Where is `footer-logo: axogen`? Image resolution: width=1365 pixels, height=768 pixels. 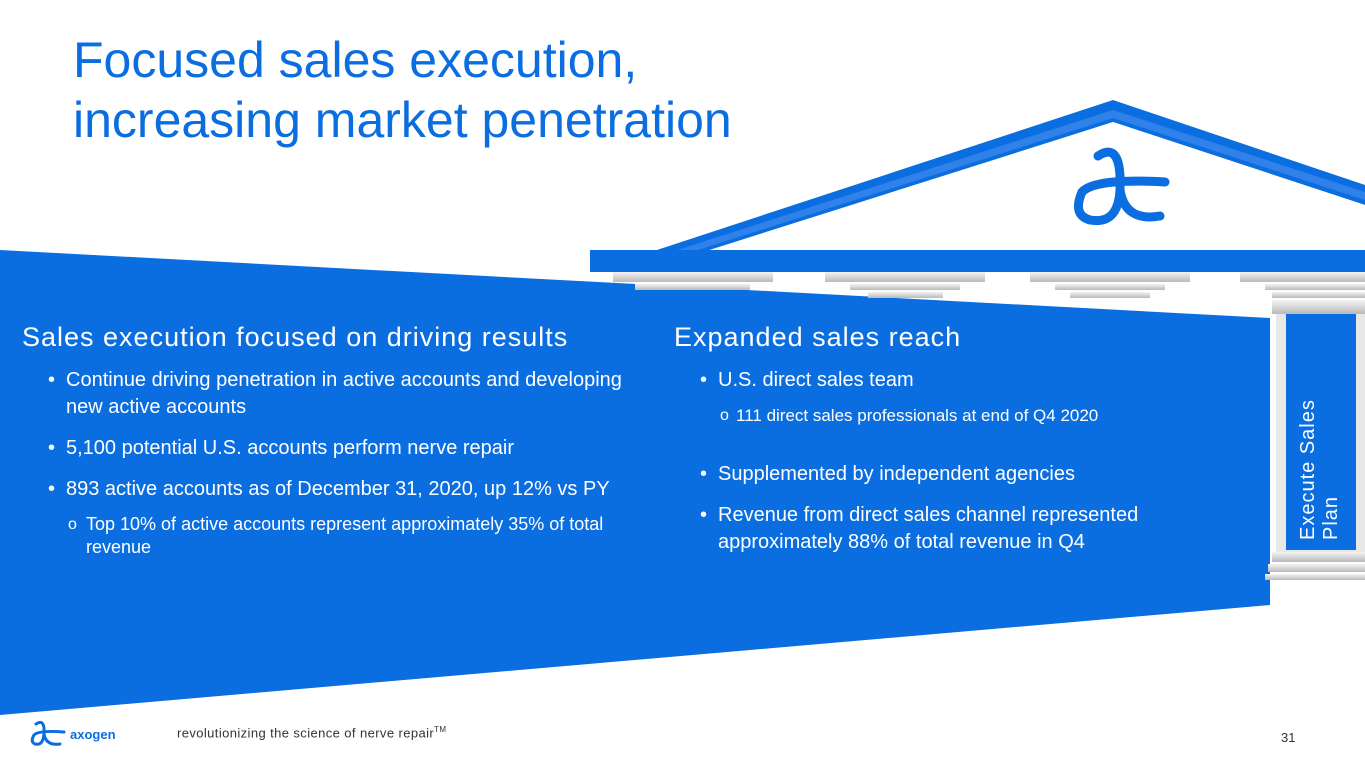
footer-logo: axogen is located at coordinates (73, 734).